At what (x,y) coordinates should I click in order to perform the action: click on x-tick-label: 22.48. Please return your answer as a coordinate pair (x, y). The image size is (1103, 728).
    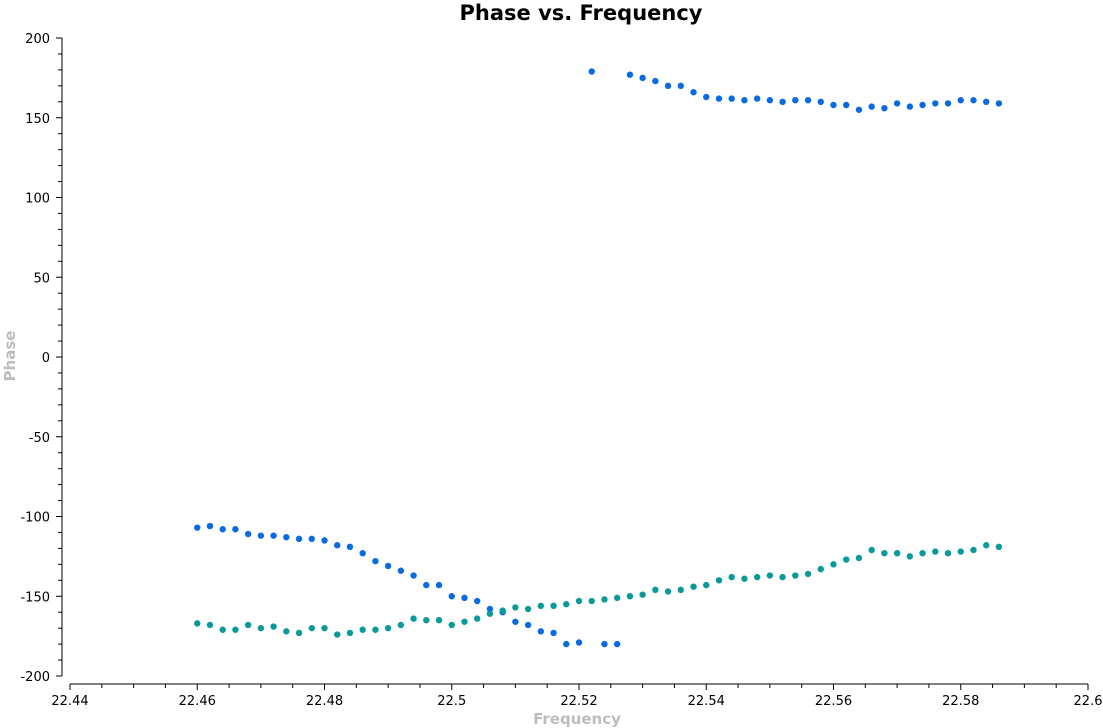
    Looking at the image, I should click on (324, 701).